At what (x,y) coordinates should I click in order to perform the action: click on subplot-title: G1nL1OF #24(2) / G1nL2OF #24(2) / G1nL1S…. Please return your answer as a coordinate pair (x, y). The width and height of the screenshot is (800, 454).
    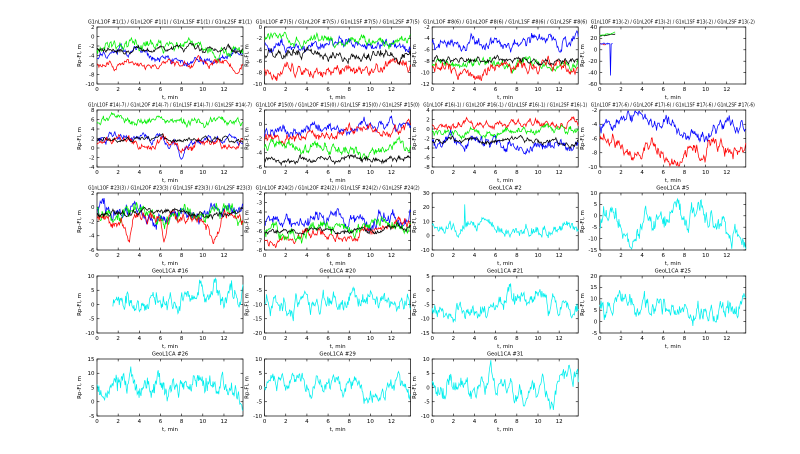
    Looking at the image, I should click on (338, 189).